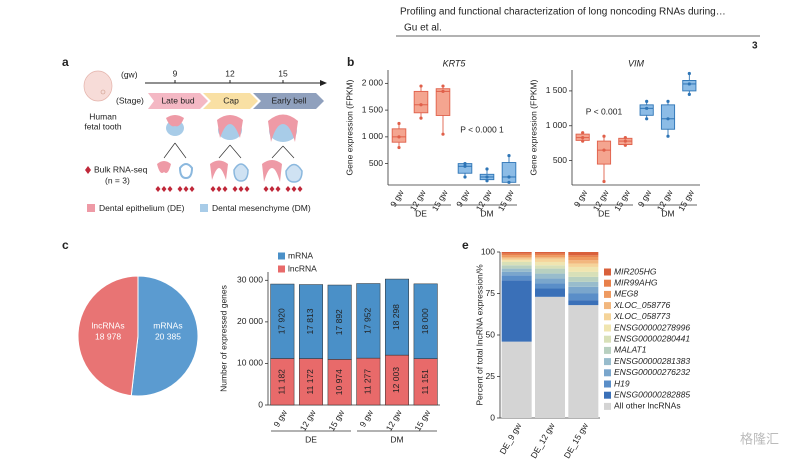 The image size is (787, 461). Describe the element at coordinates (117, 180) in the screenshot. I see `replicates-label: (n = 3)` at that location.